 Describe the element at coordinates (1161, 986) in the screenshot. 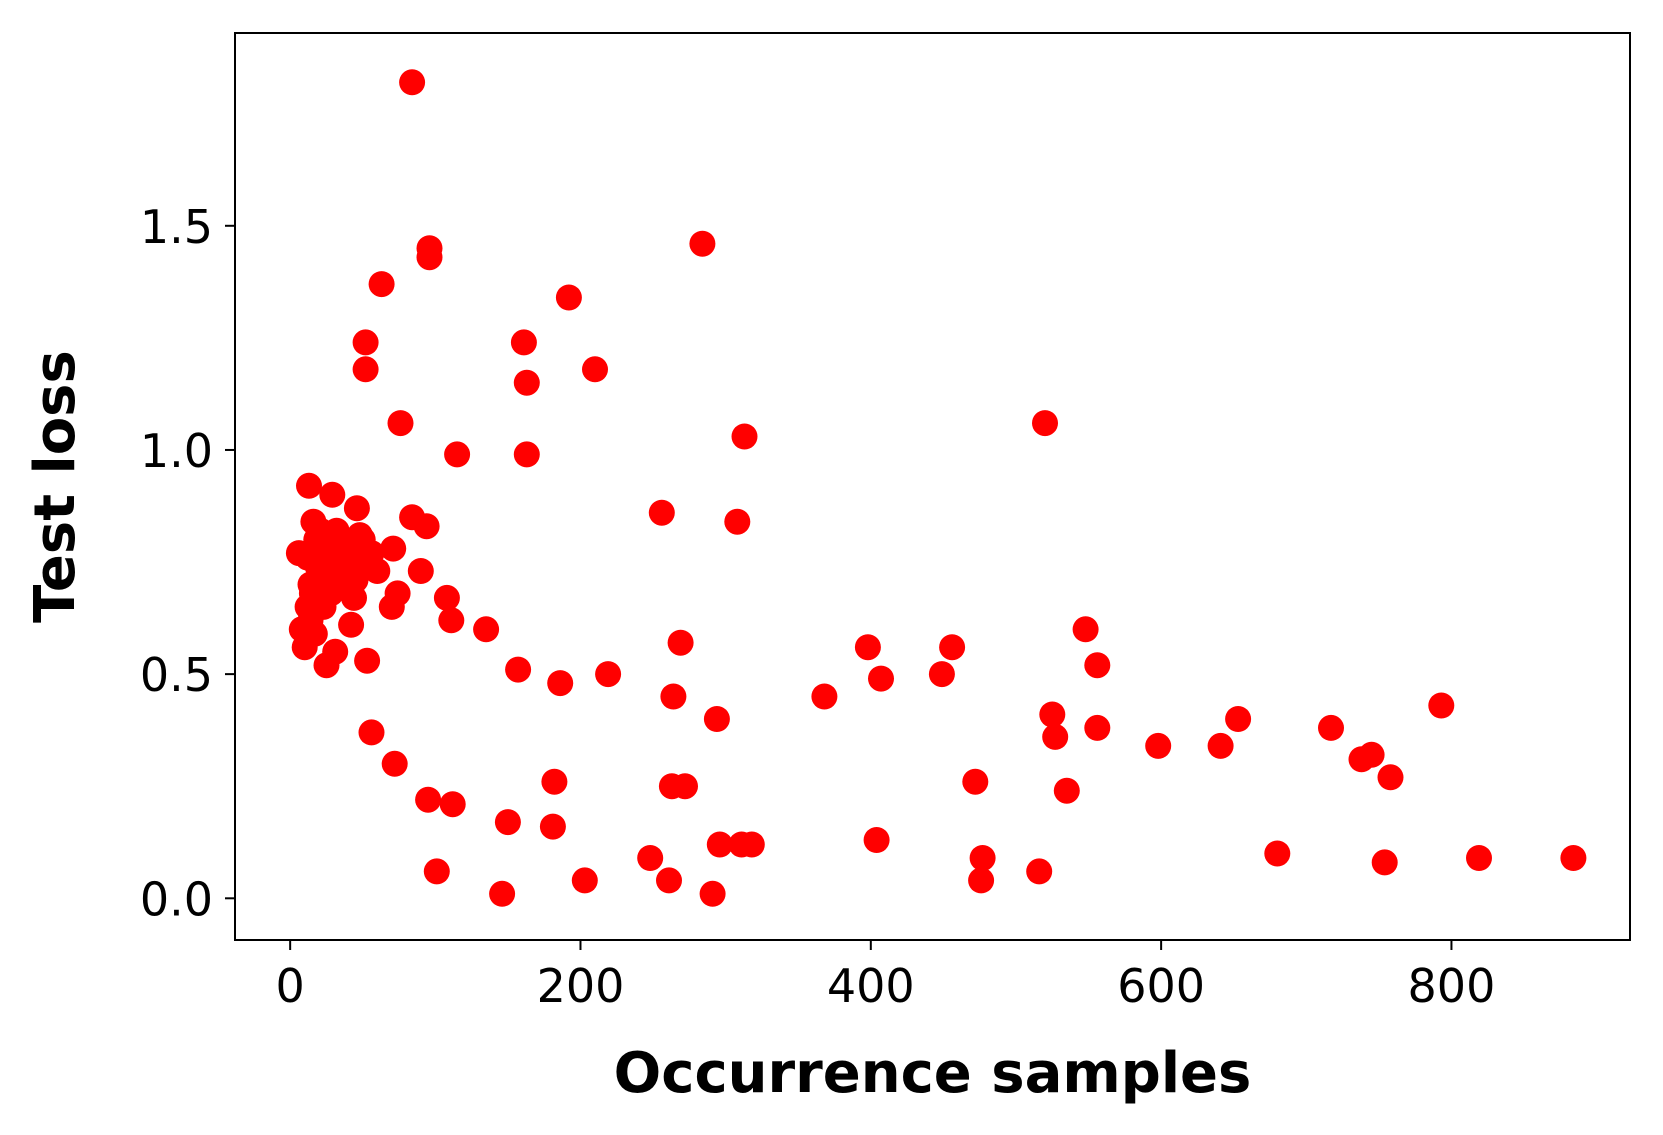

I see `x-tick-label: 600` at that location.